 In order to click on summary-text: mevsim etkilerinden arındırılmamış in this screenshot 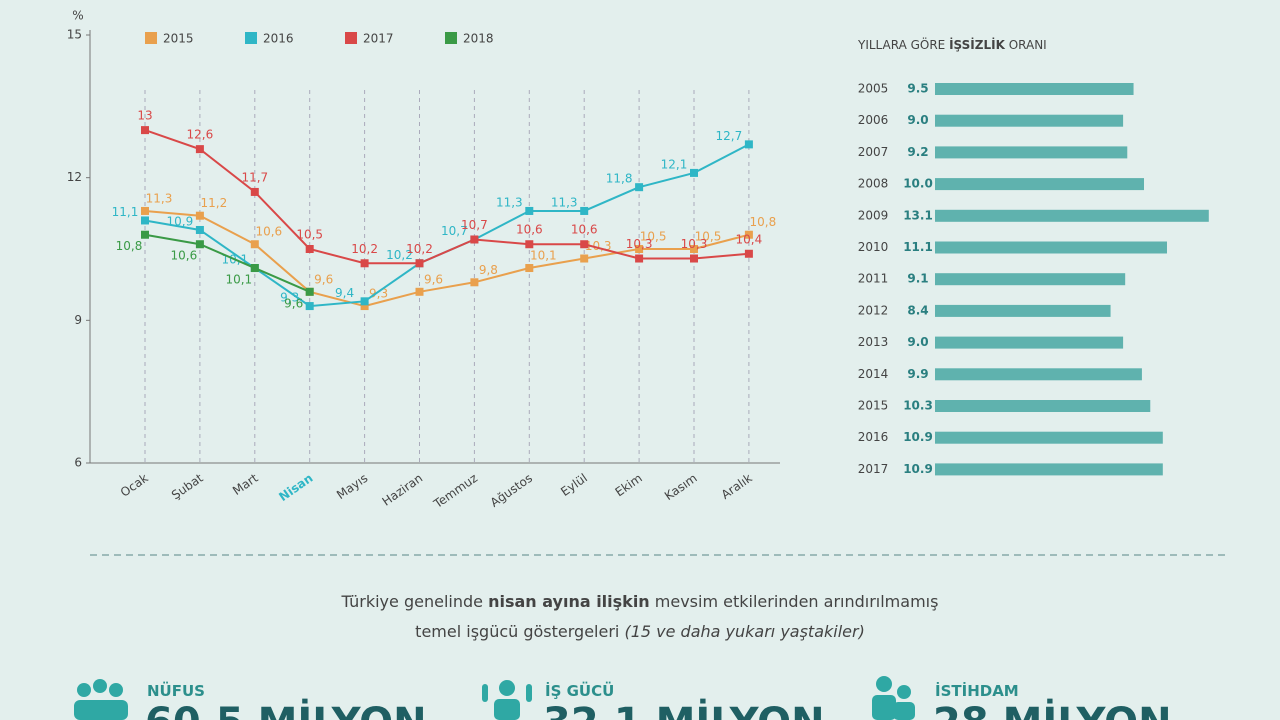, I will do `click(794, 601)`.